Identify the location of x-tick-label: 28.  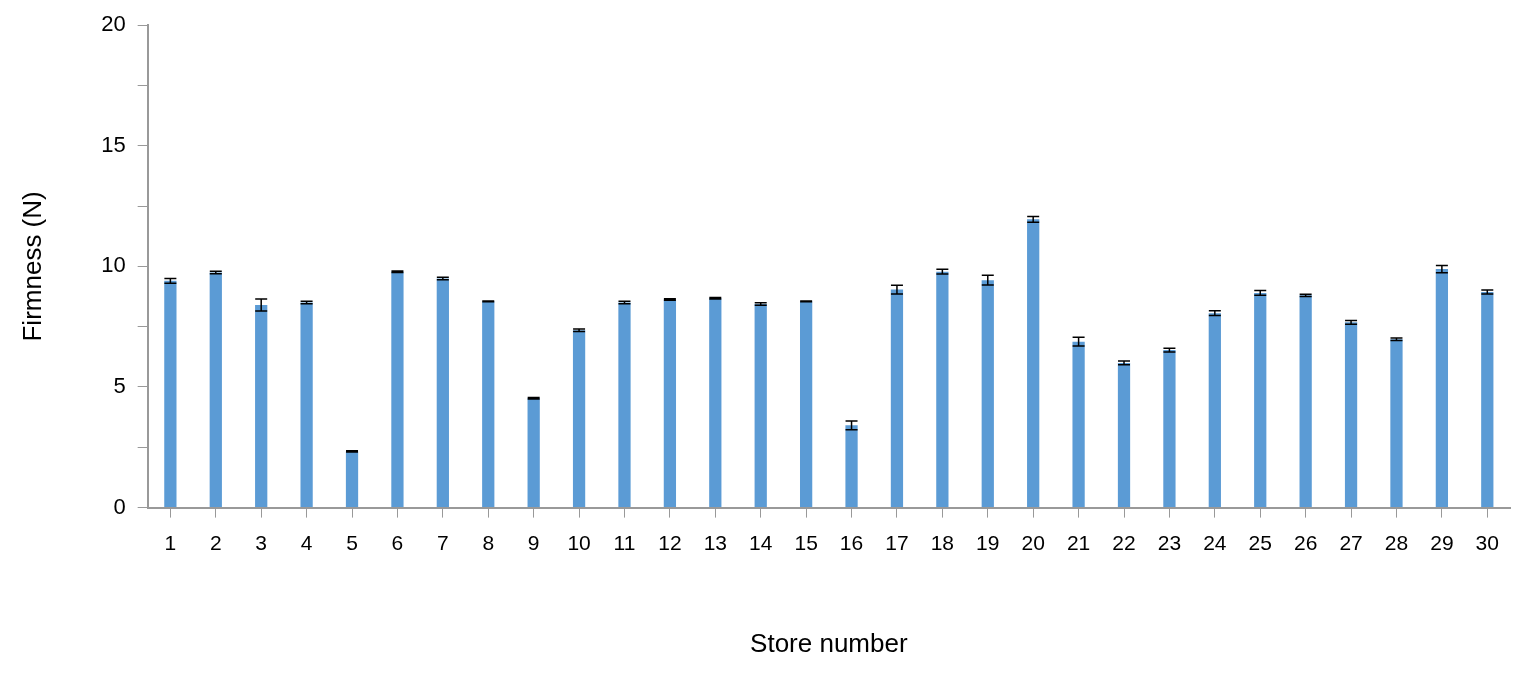
(1396, 542).